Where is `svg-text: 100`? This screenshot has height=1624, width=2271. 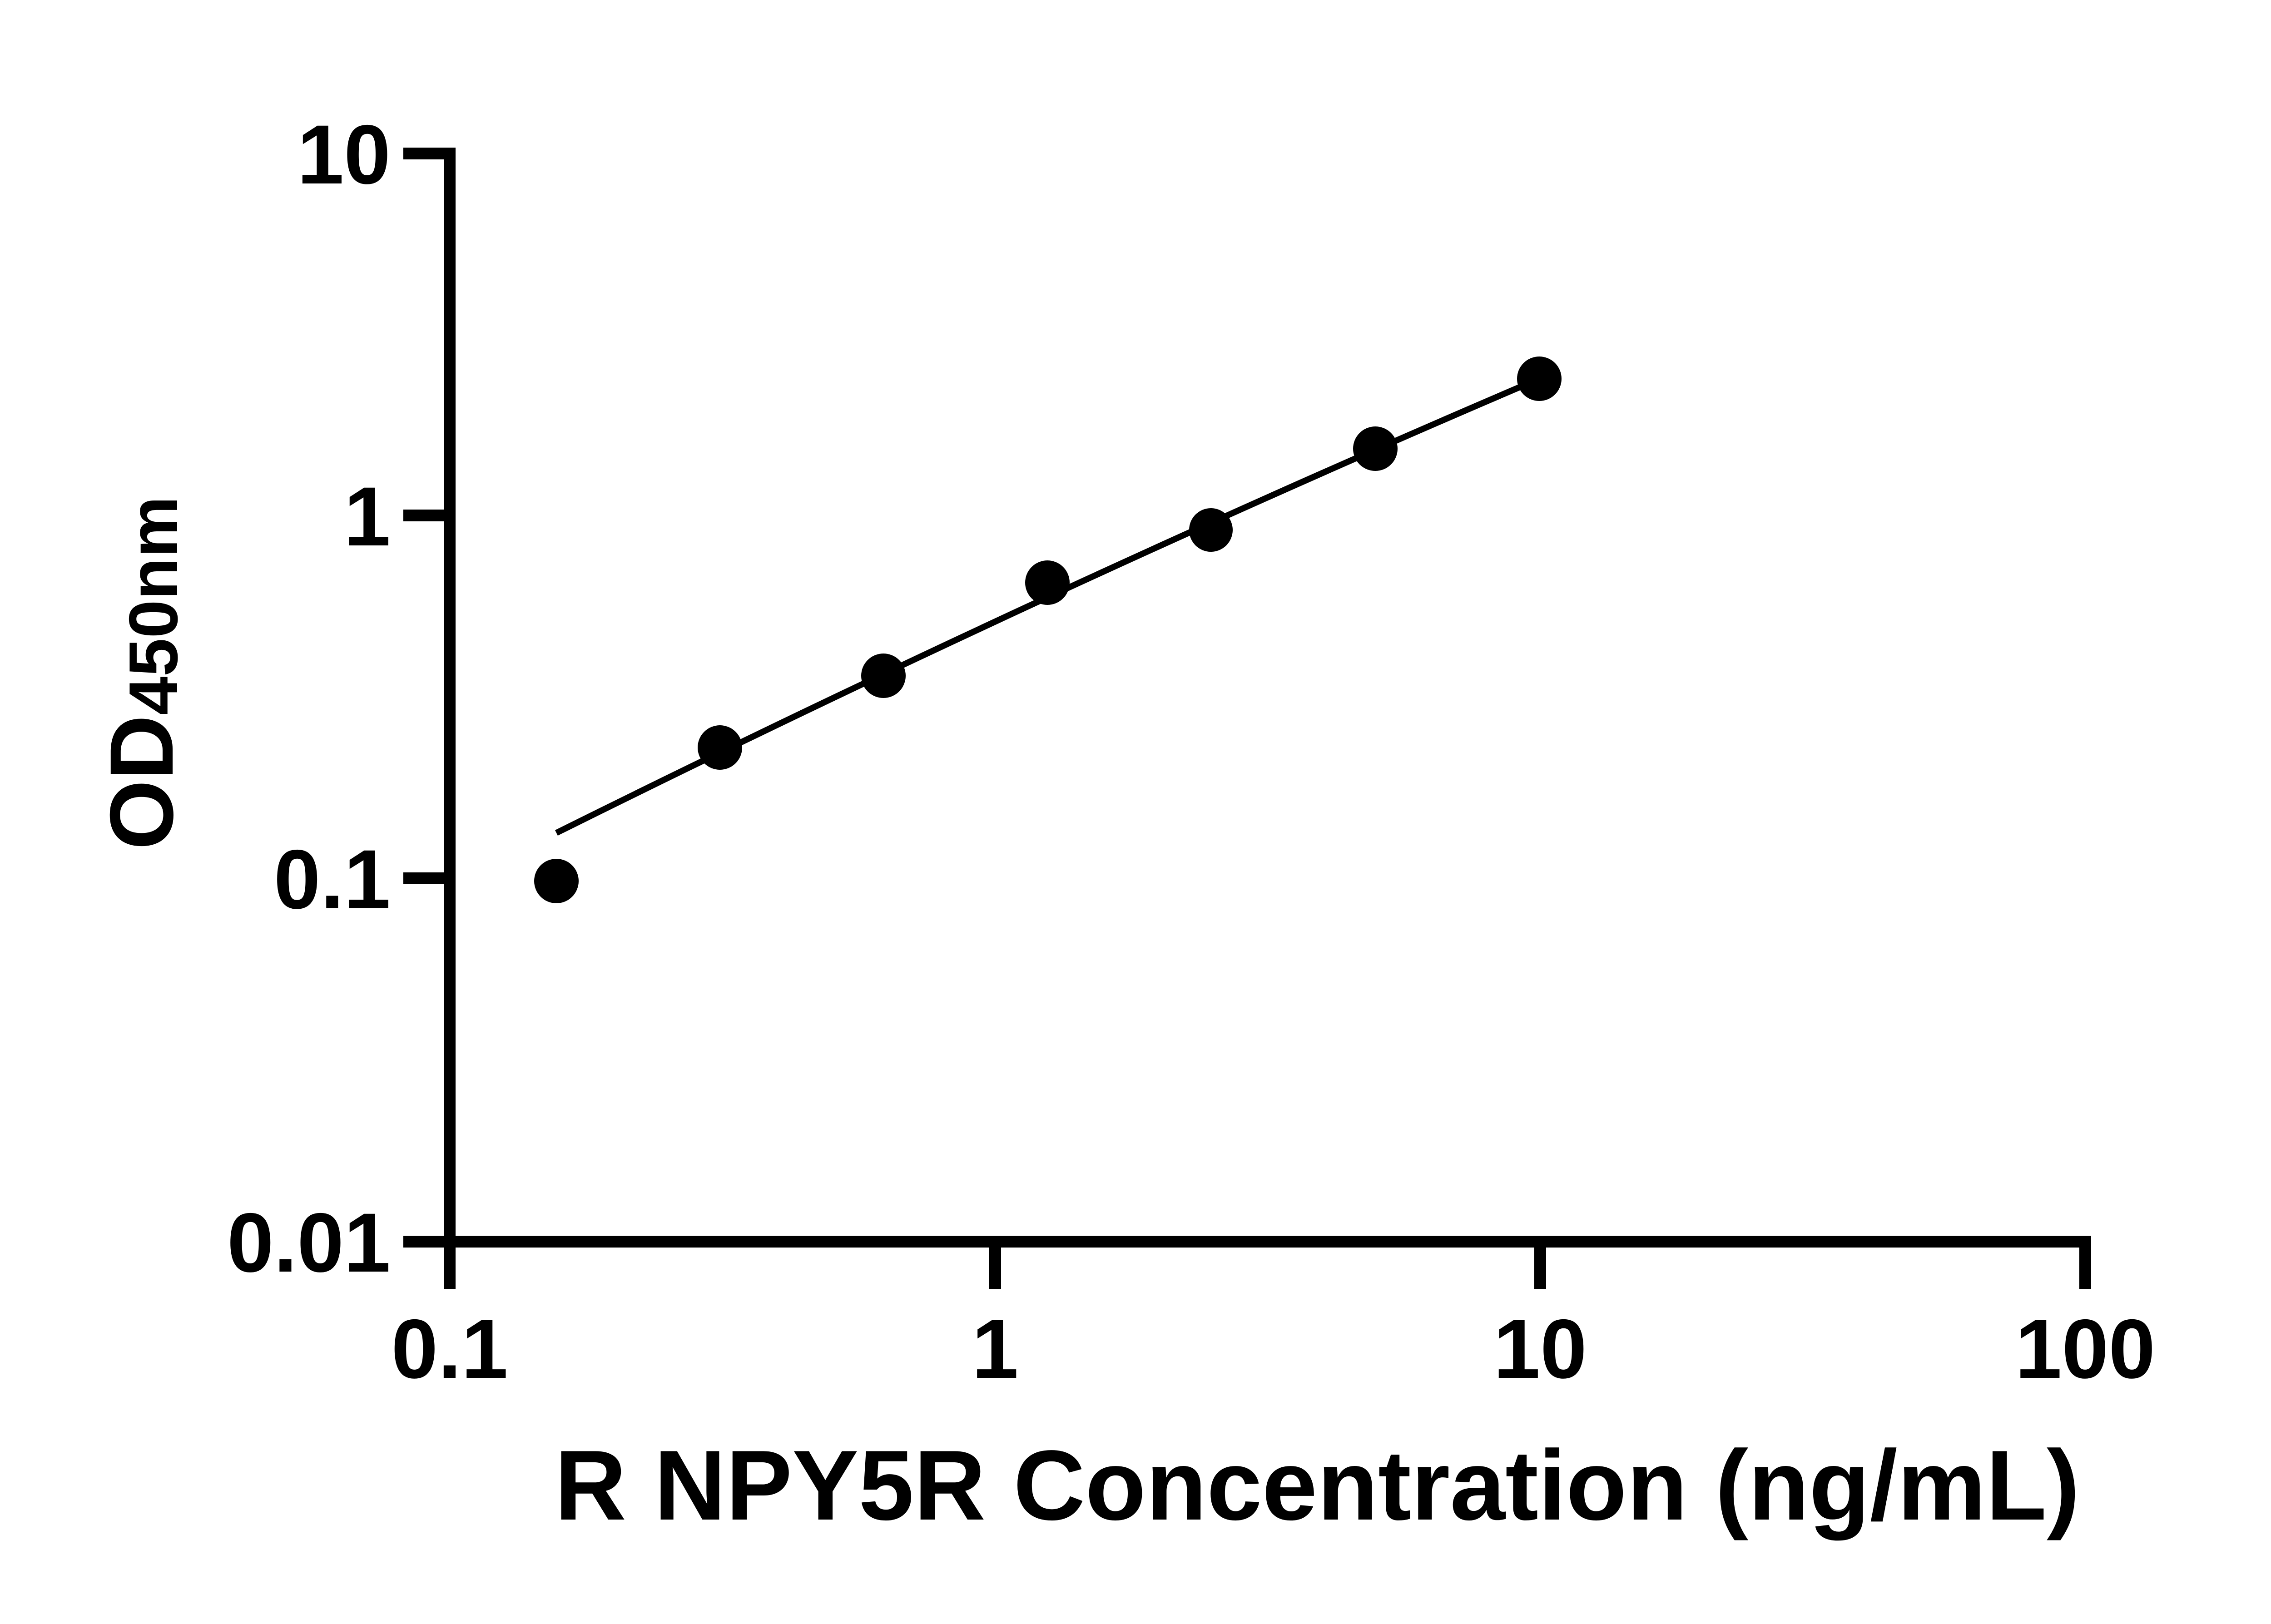 svg-text: 100 is located at coordinates (2085, 1349).